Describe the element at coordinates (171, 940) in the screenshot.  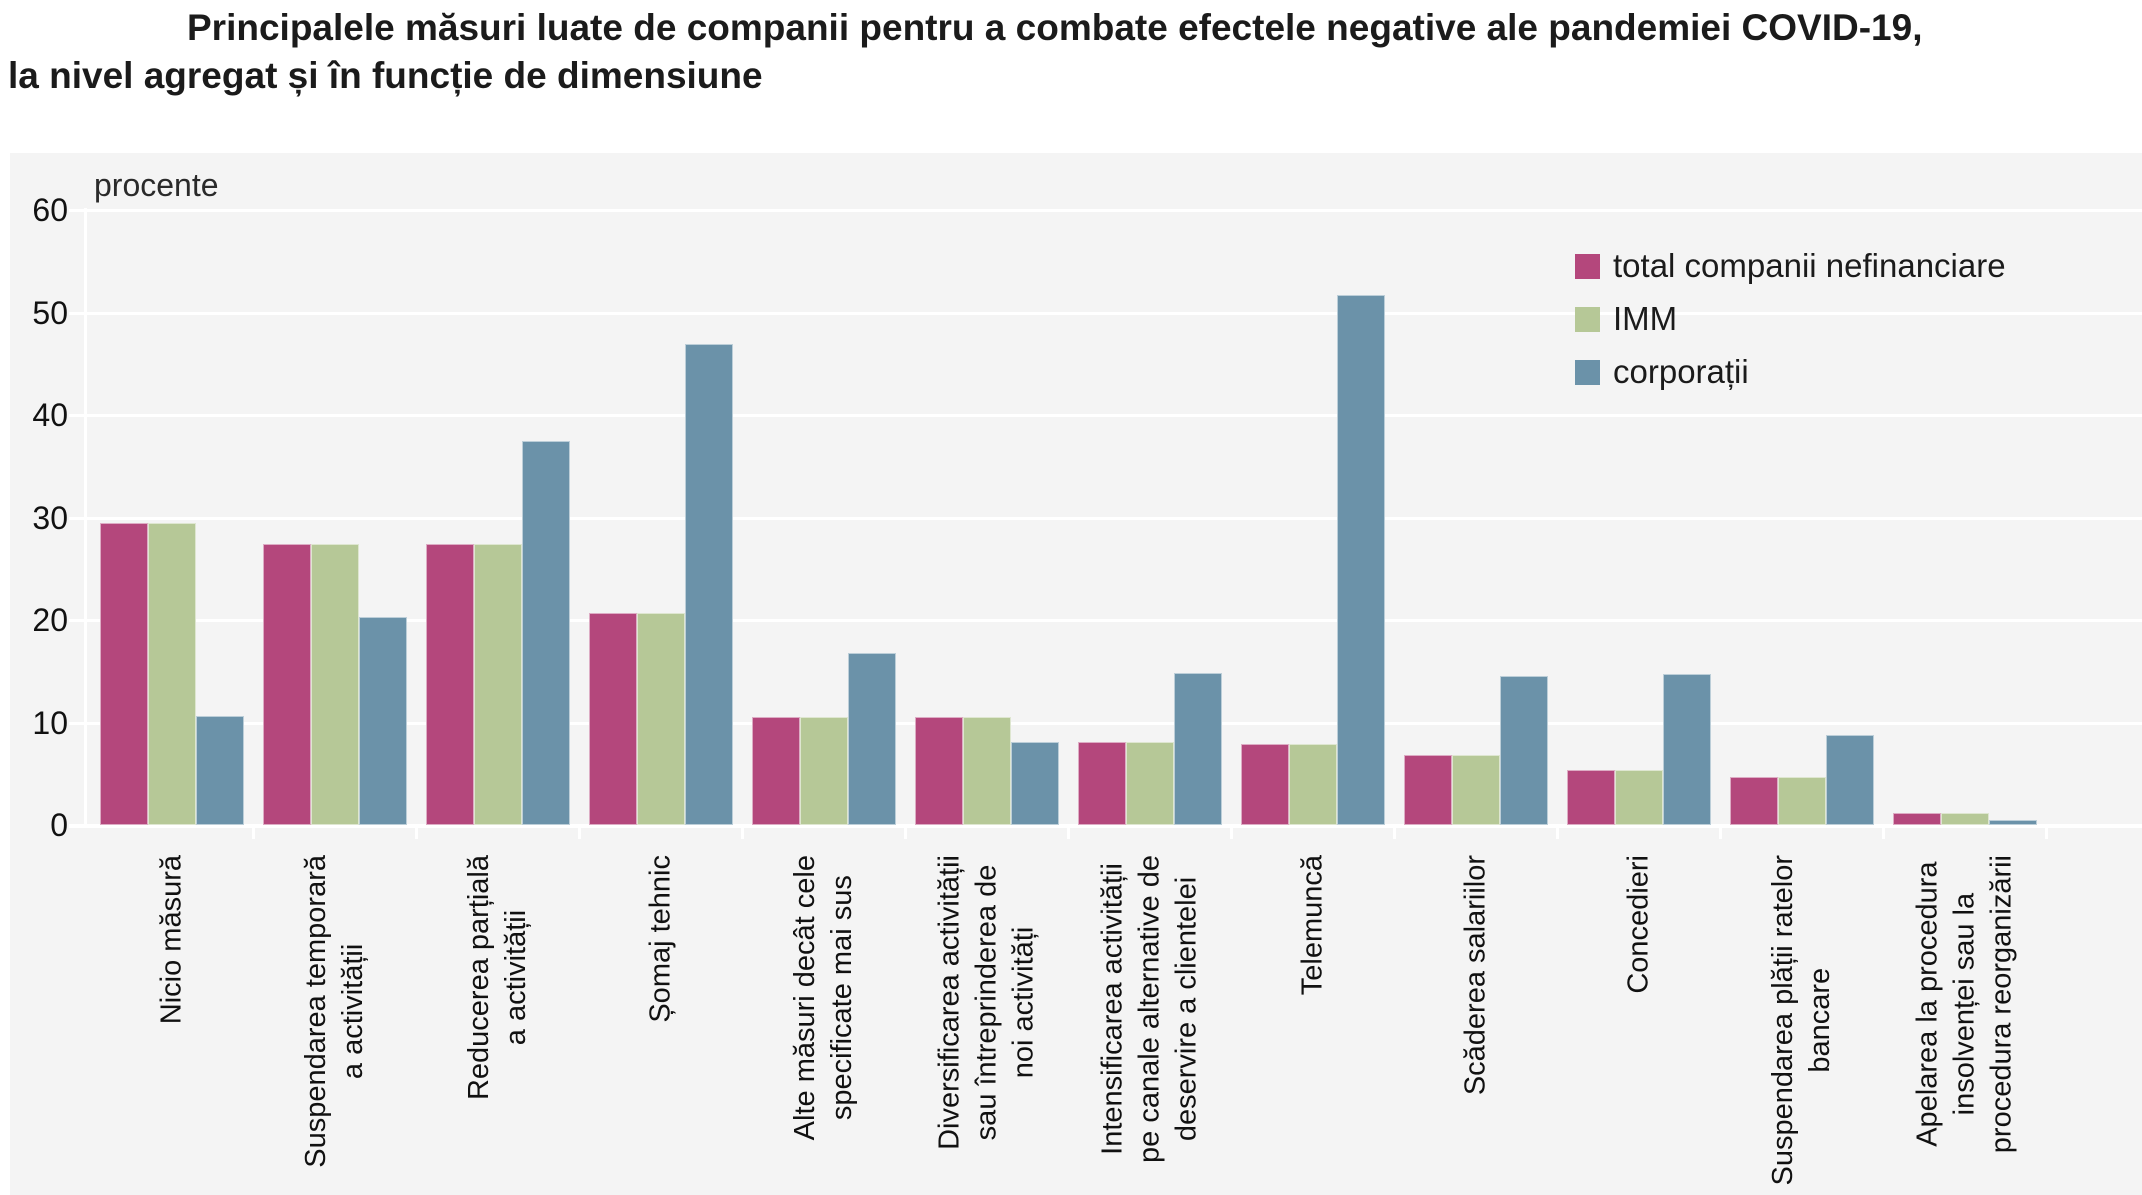
I see `x-axis-label-1: Nicio măsură` at that location.